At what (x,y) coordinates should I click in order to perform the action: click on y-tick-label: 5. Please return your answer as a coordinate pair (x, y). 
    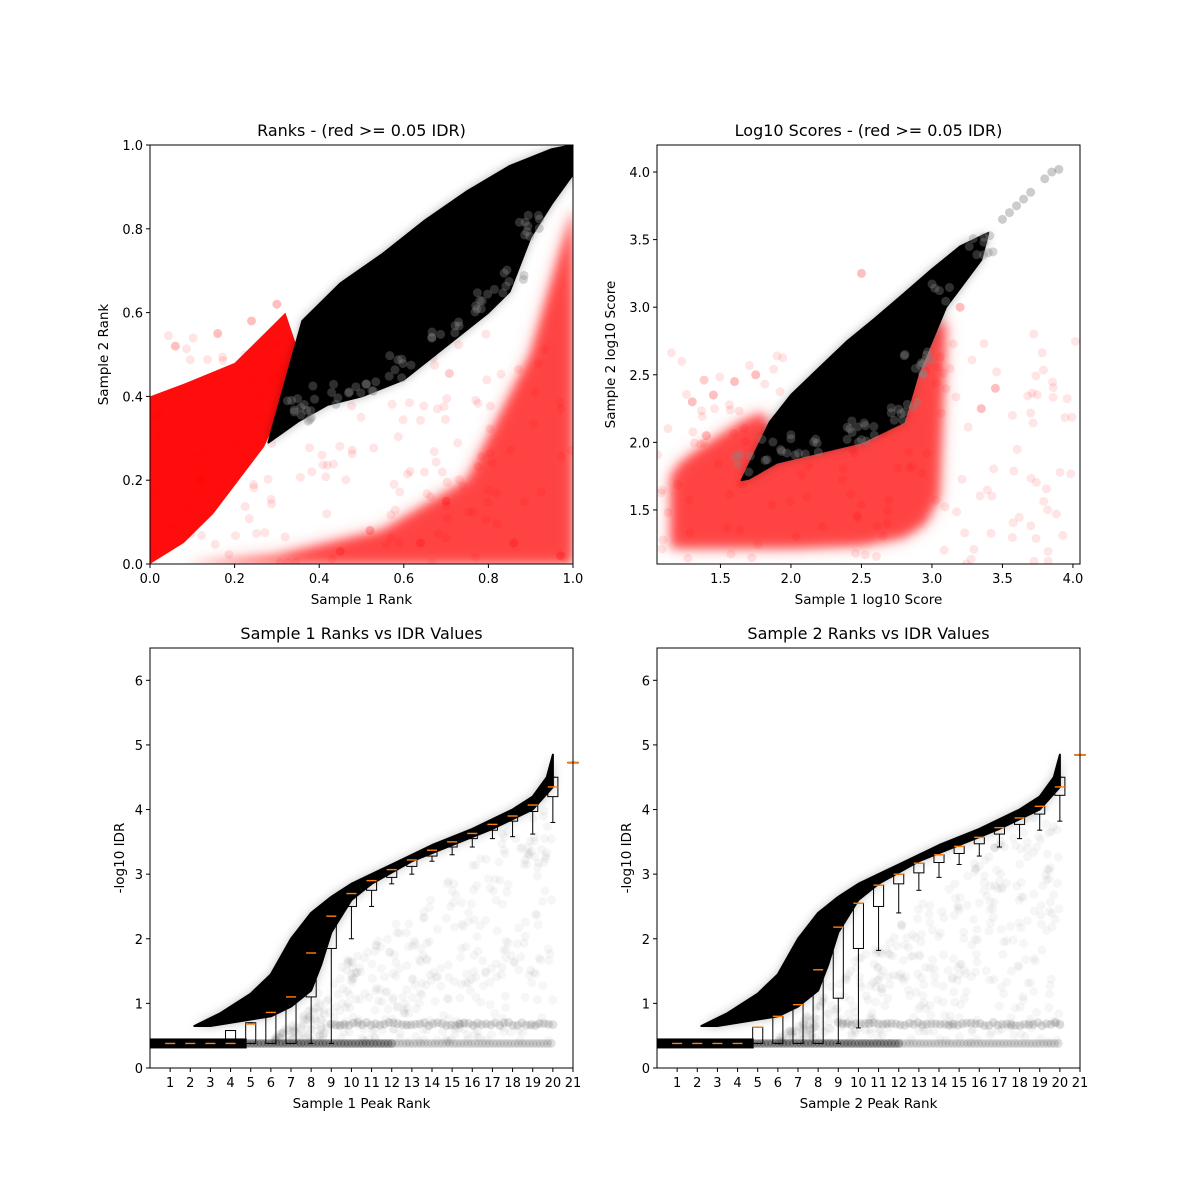
    Looking at the image, I should click on (139, 746).